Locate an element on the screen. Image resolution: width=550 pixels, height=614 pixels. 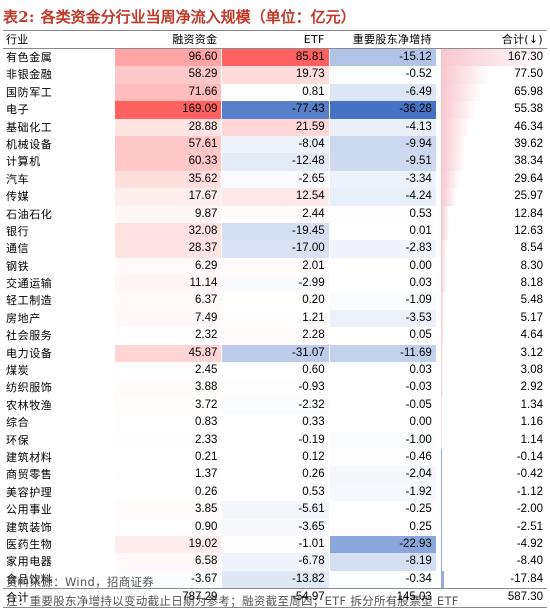
total-value: 12.84 is located at coordinates (493, 214).